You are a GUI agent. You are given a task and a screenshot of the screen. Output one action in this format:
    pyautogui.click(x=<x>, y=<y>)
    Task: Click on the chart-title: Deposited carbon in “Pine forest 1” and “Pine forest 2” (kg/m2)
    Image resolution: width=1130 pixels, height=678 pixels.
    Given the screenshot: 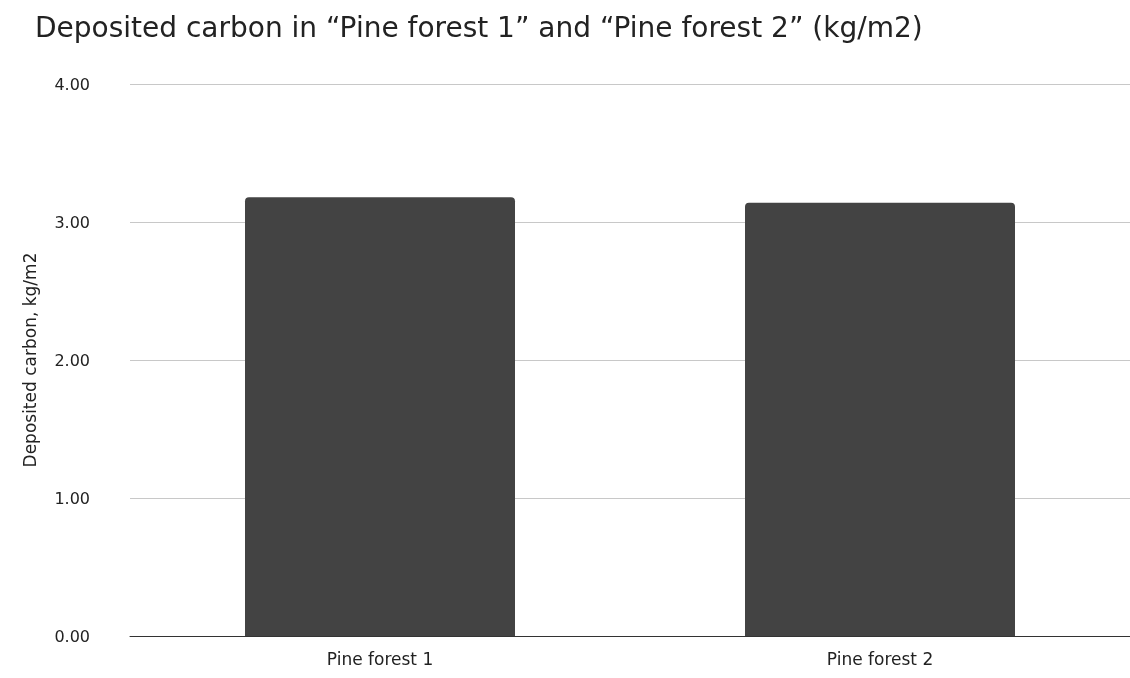 What is the action you would take?
    pyautogui.click(x=479, y=27)
    